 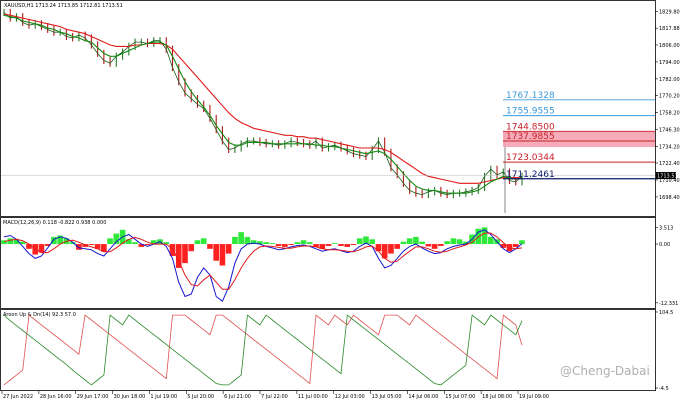 I want to click on pink-zone, so click(x=579, y=139).